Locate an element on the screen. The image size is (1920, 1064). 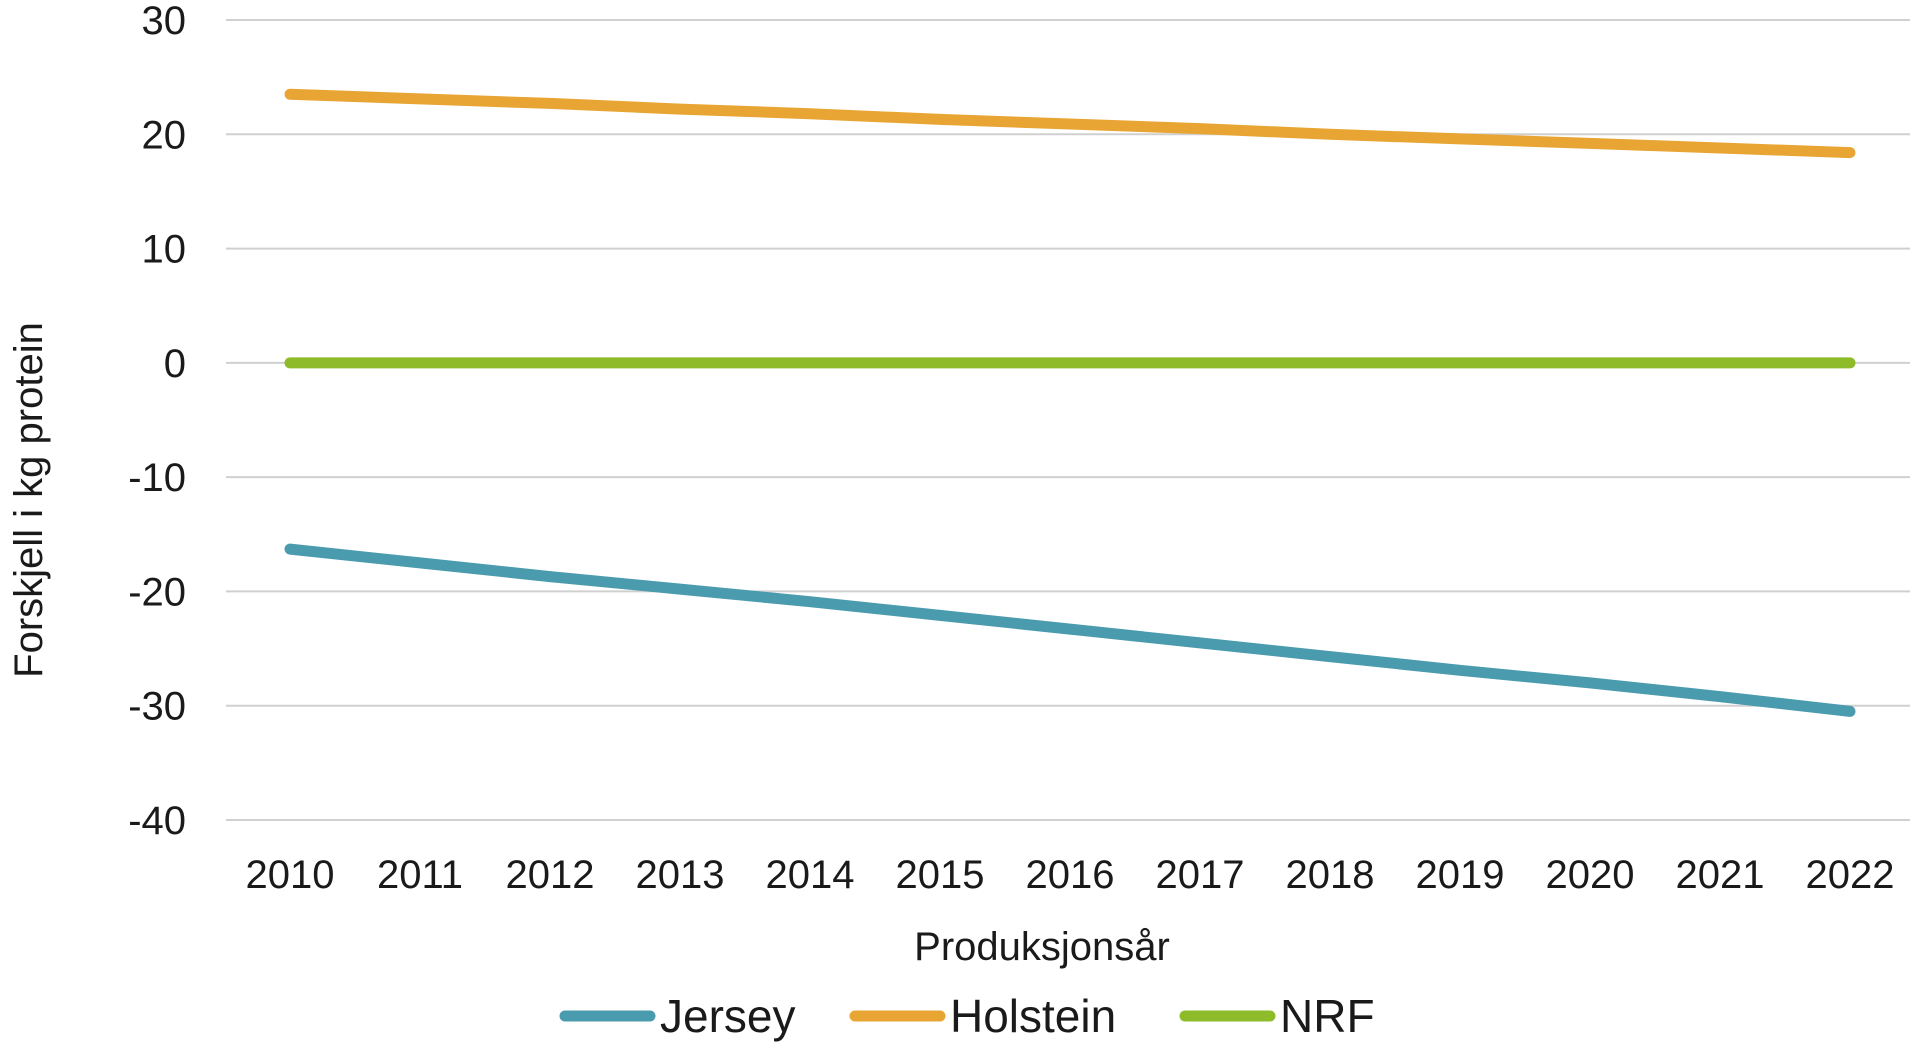
y-tick-label: -10 is located at coordinates (157, 478).